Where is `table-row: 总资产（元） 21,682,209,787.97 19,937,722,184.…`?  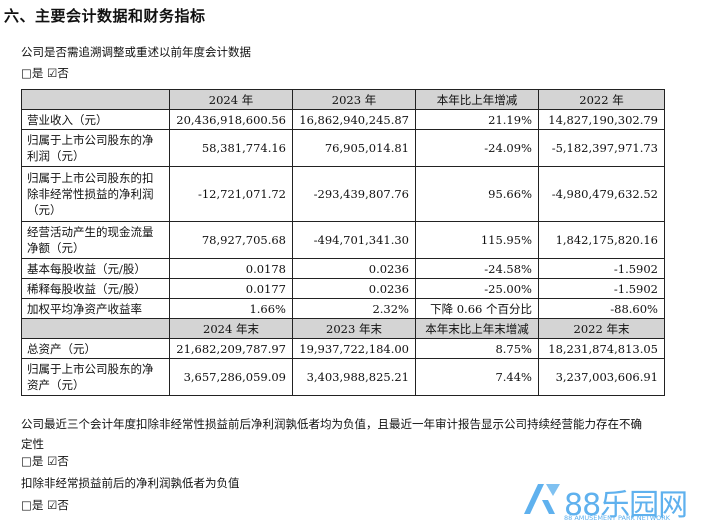
table-row: 总资产（元） 21,682,209,787.97 19,937,722,184.… is located at coordinates (343, 348).